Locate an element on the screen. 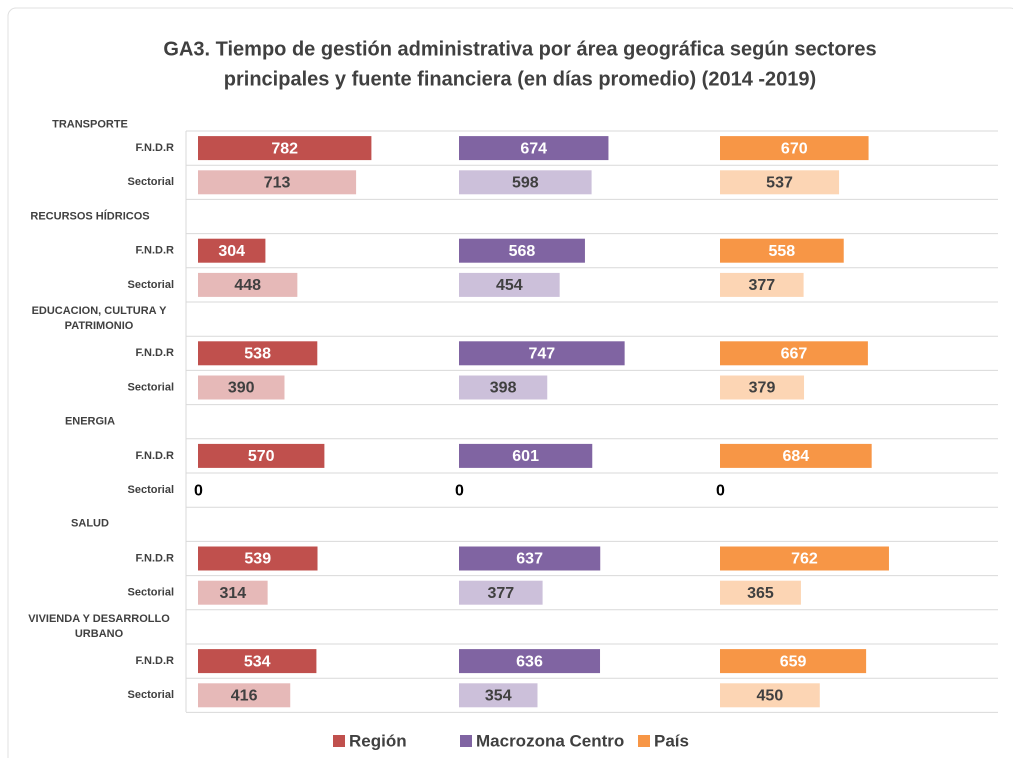 The width and height of the screenshot is (1013, 758). value-label: 448 is located at coordinates (247, 285).